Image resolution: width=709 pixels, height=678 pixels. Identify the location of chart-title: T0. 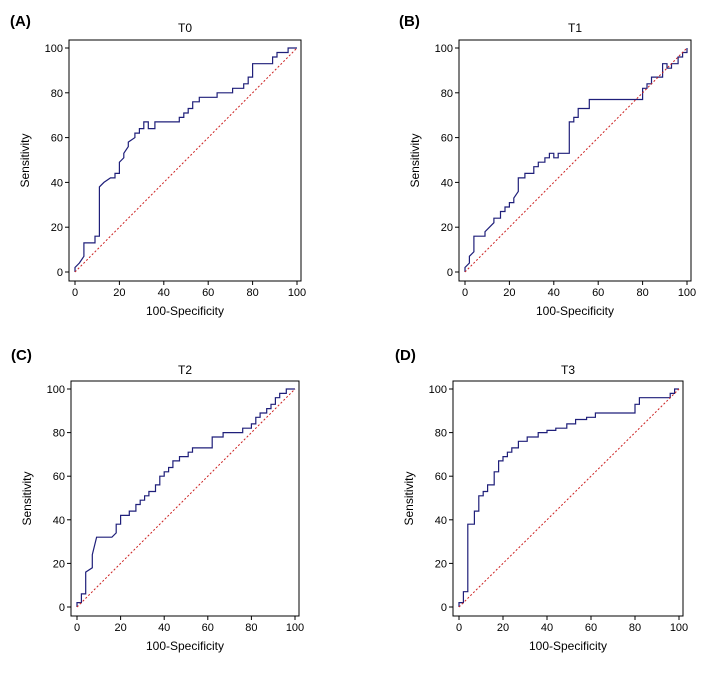
(185, 28).